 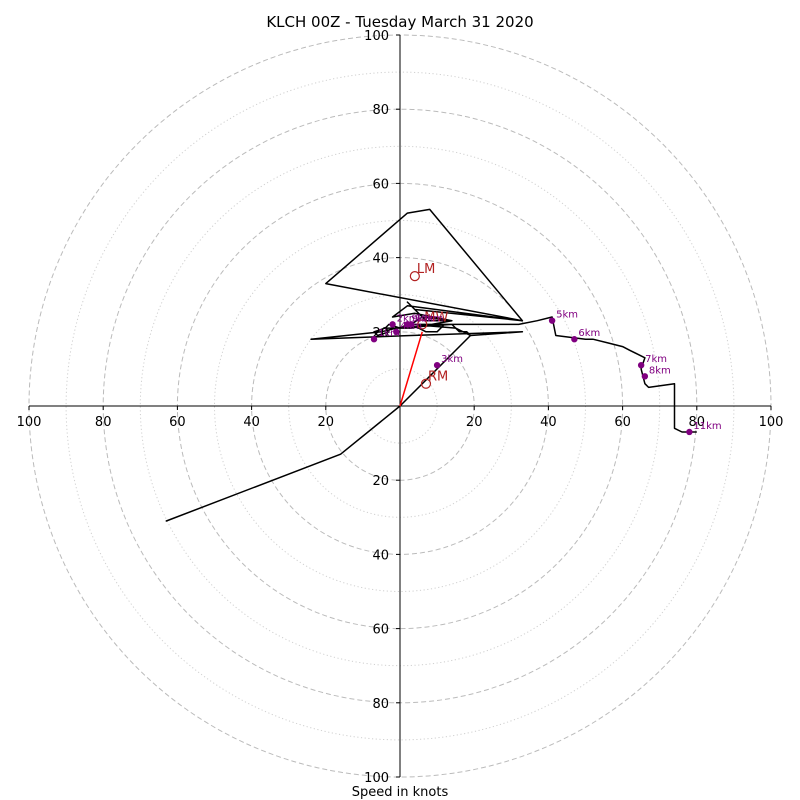 What do you see at coordinates (438, 377) in the screenshot?
I see `storm-motion-label: RM` at bounding box center [438, 377].